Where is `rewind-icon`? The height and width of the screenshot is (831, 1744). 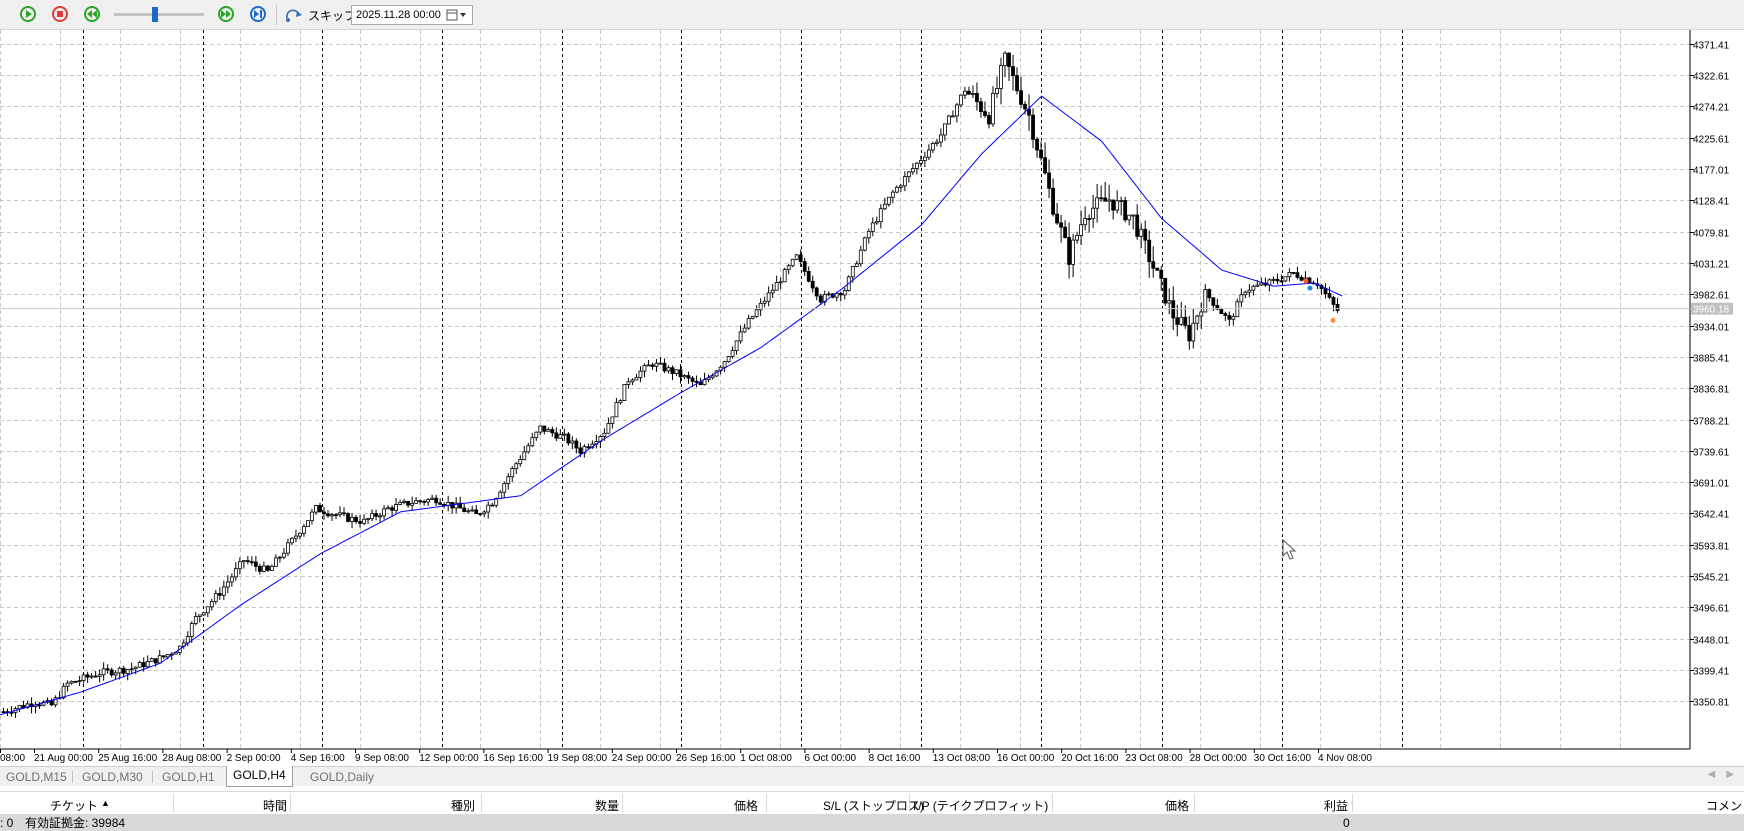 rewind-icon is located at coordinates (92, 14).